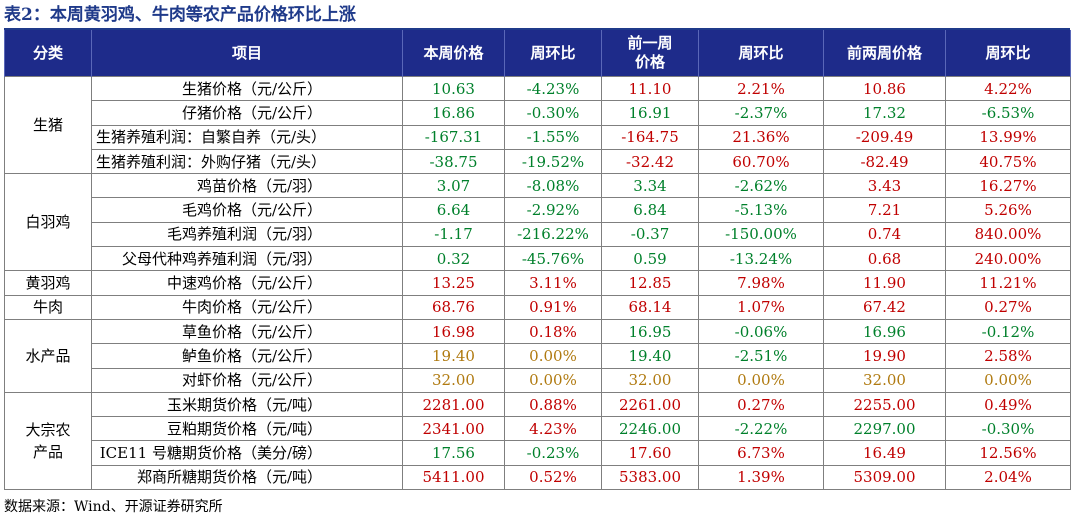 The width and height of the screenshot is (1077, 522). Describe the element at coordinates (884, 453) in the screenshot. I see `two-weeks-price-cell: 16.49` at that location.